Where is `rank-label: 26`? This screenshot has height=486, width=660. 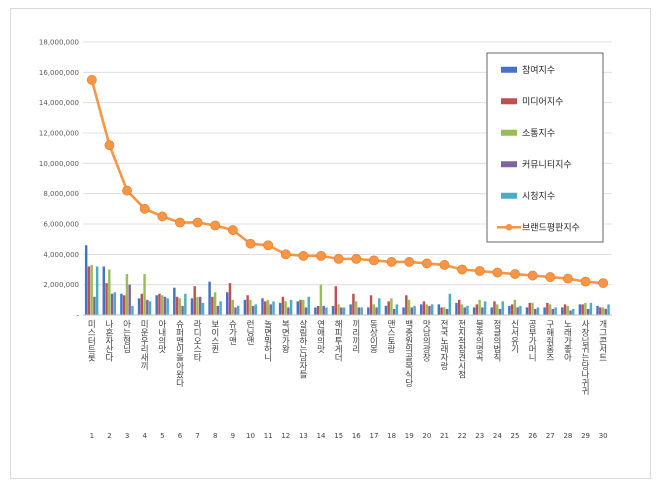
rank-label: 26 is located at coordinates (532, 436).